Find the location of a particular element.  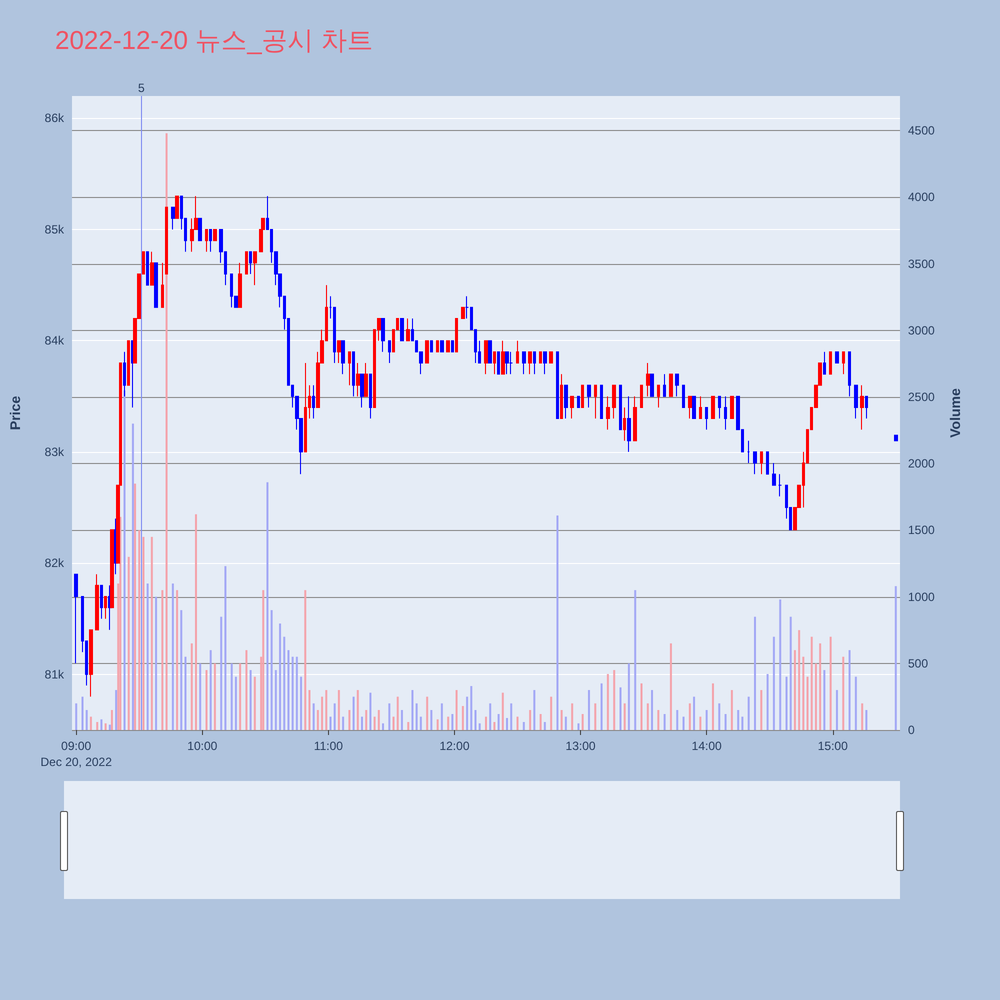

y-tick-label: 83k is located at coordinates (54, 451).